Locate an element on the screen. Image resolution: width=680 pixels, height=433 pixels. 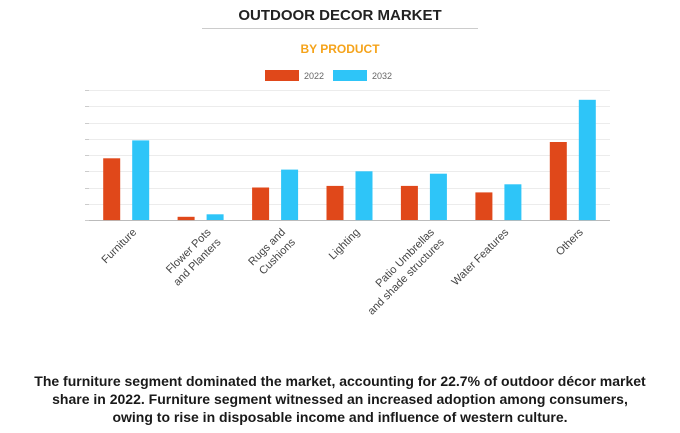
x-tick-label: Patio Umbrellasand shade structures is located at coordinates (401, 271).